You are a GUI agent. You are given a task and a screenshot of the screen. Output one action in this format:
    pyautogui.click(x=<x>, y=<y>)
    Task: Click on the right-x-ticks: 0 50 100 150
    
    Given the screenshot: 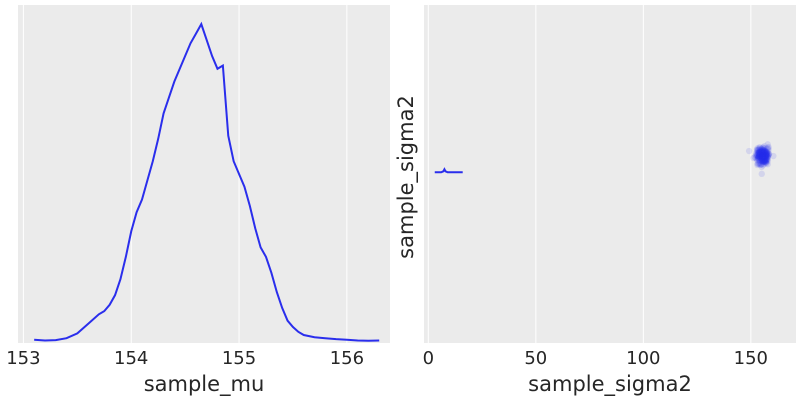 What is the action you would take?
    pyautogui.click(x=595, y=358)
    